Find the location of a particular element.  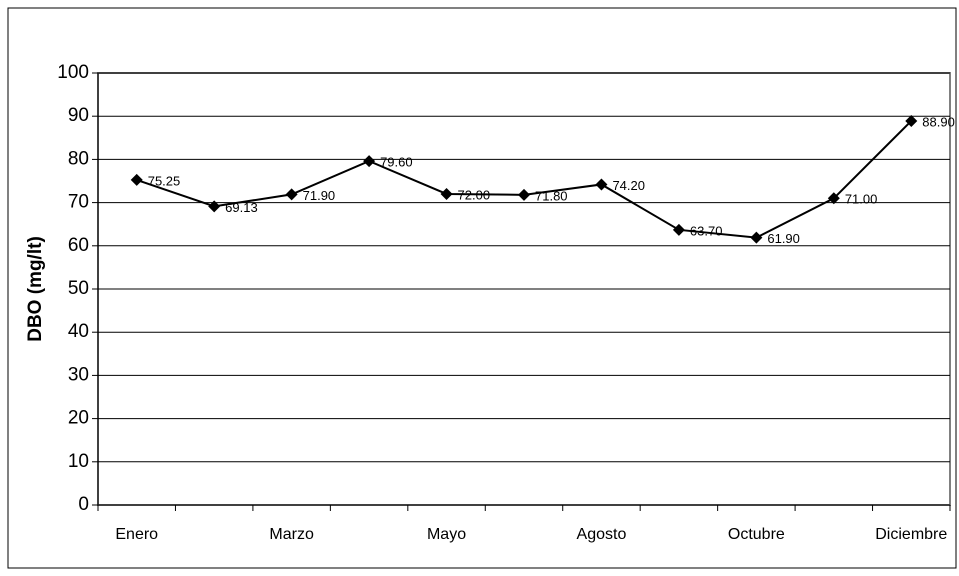

x-tick-label: Mayo is located at coordinates (446, 534).